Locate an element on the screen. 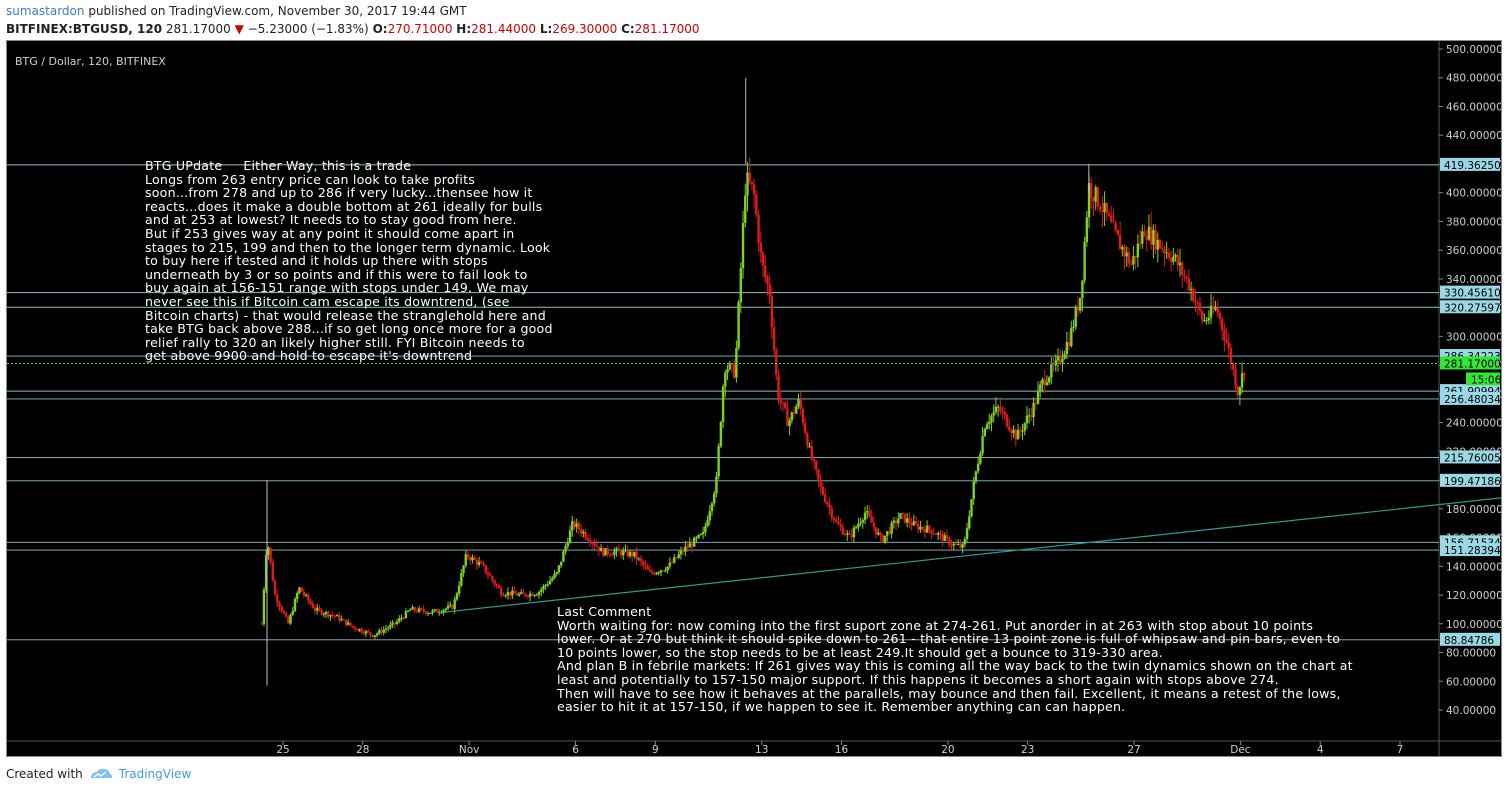 This screenshot has height=793, width=1510. publisher-link: sumastardon is located at coordinates (45, 11).